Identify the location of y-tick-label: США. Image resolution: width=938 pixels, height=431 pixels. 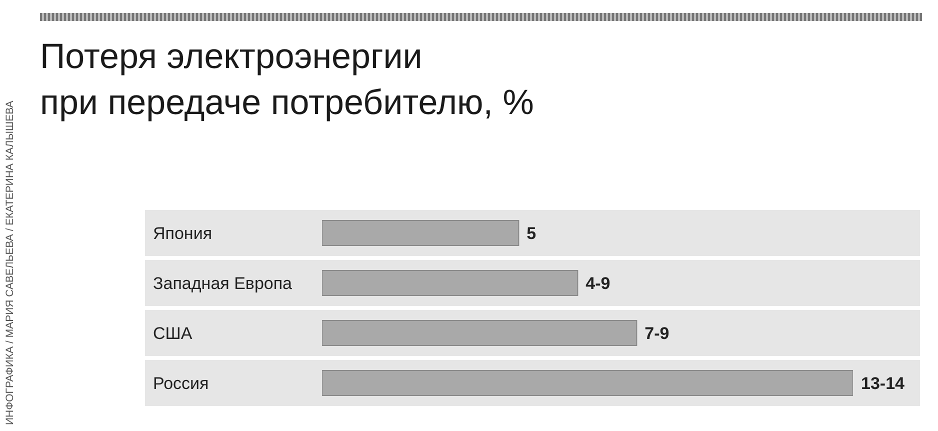
(173, 333).